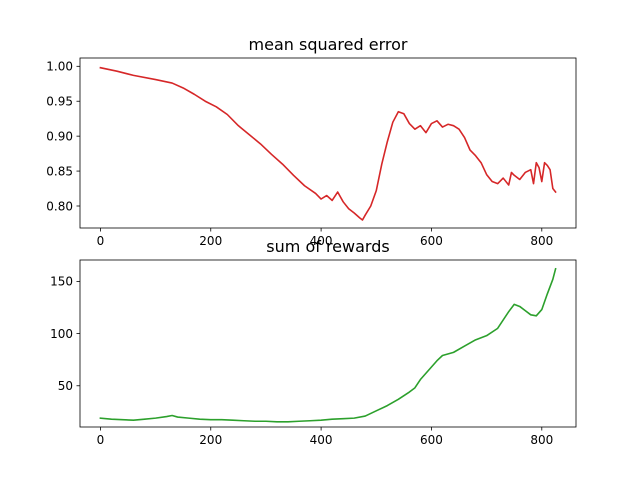 This screenshot has width=640, height=484. I want to click on mse-ytick-label: 0.80, so click(59, 206).